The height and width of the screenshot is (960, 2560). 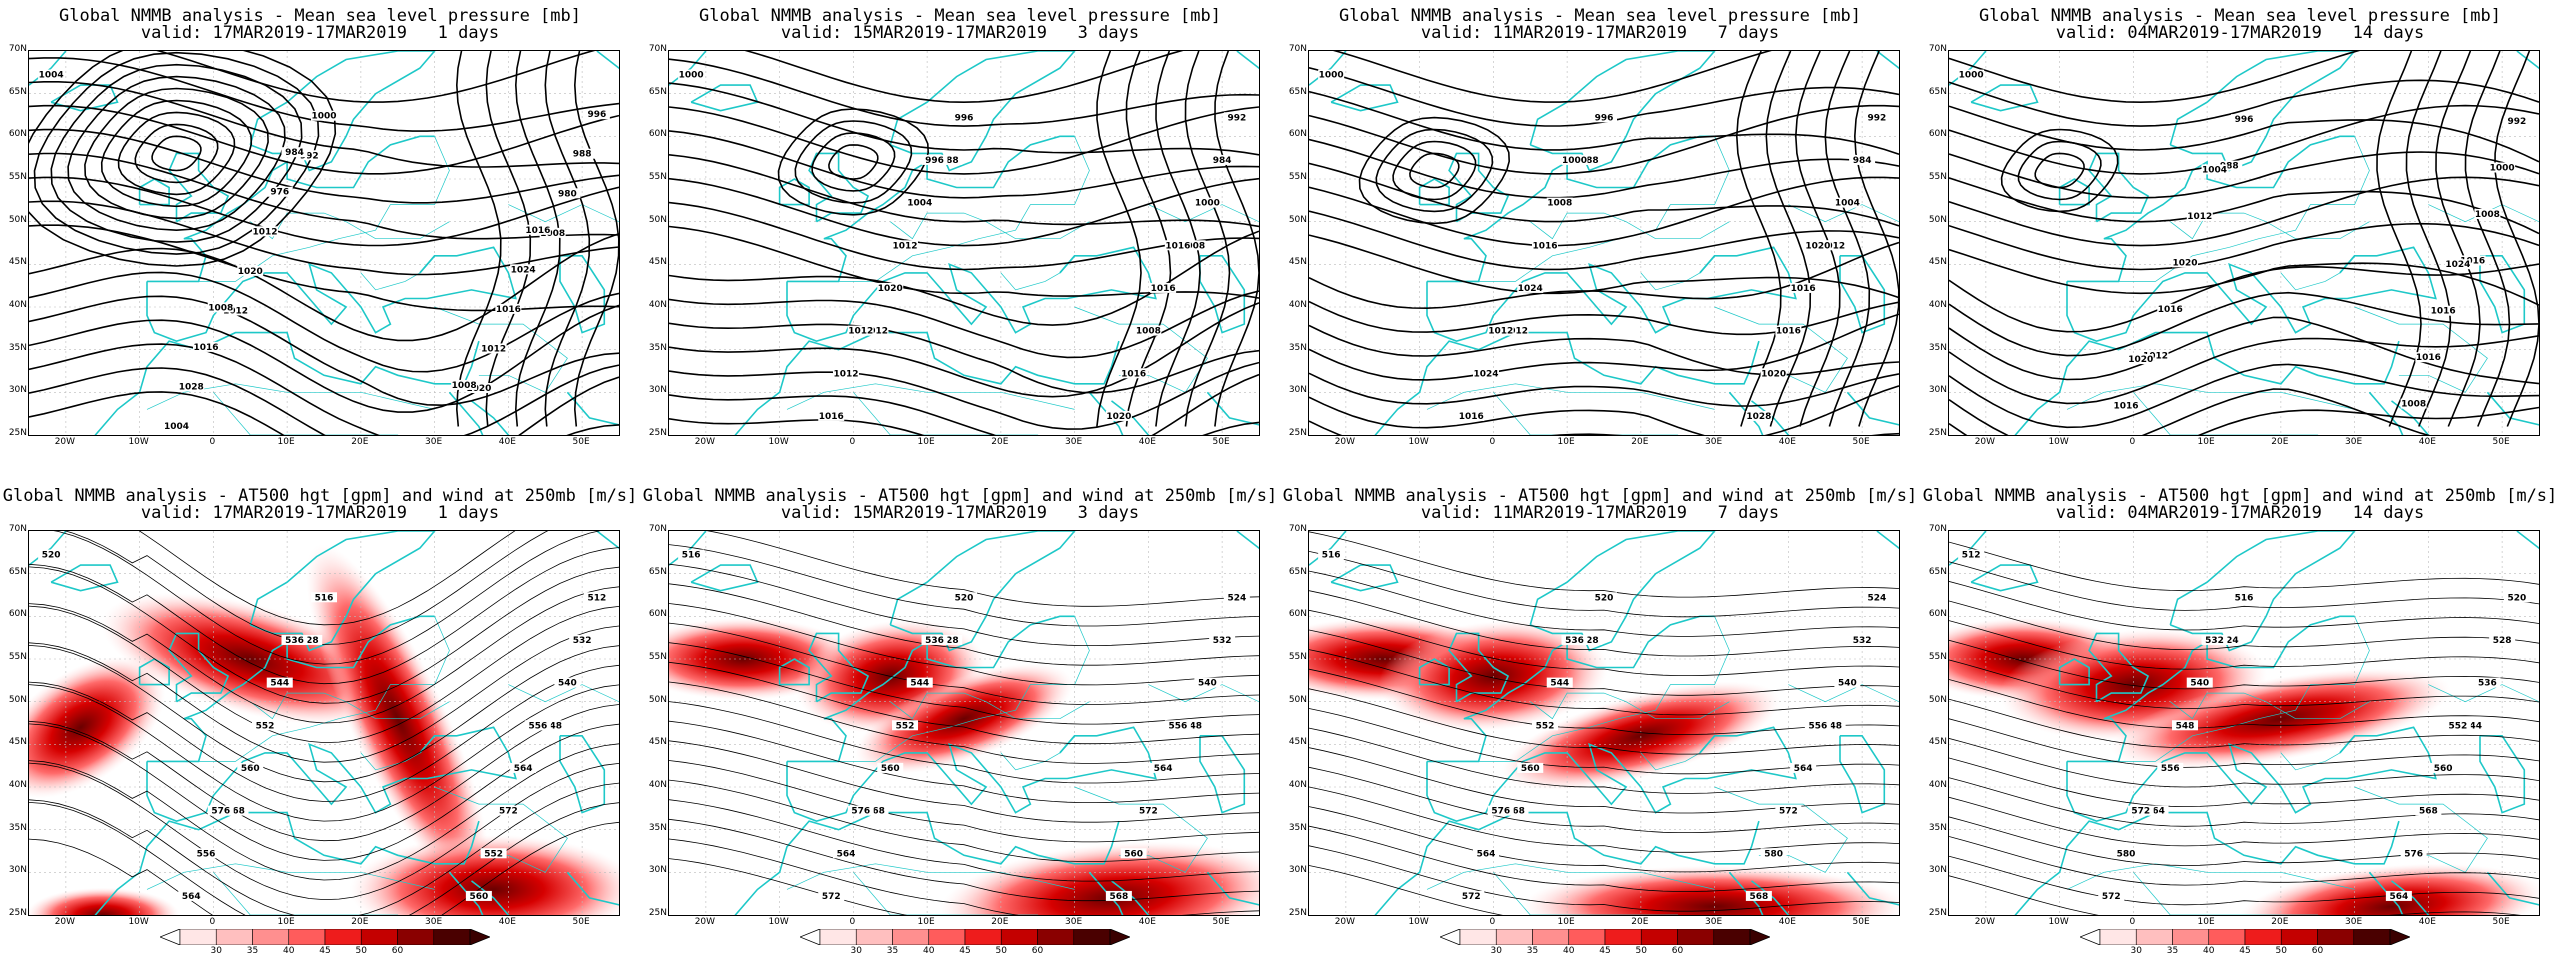 I want to click on contour-label: 564, so click(x=1803, y=769).